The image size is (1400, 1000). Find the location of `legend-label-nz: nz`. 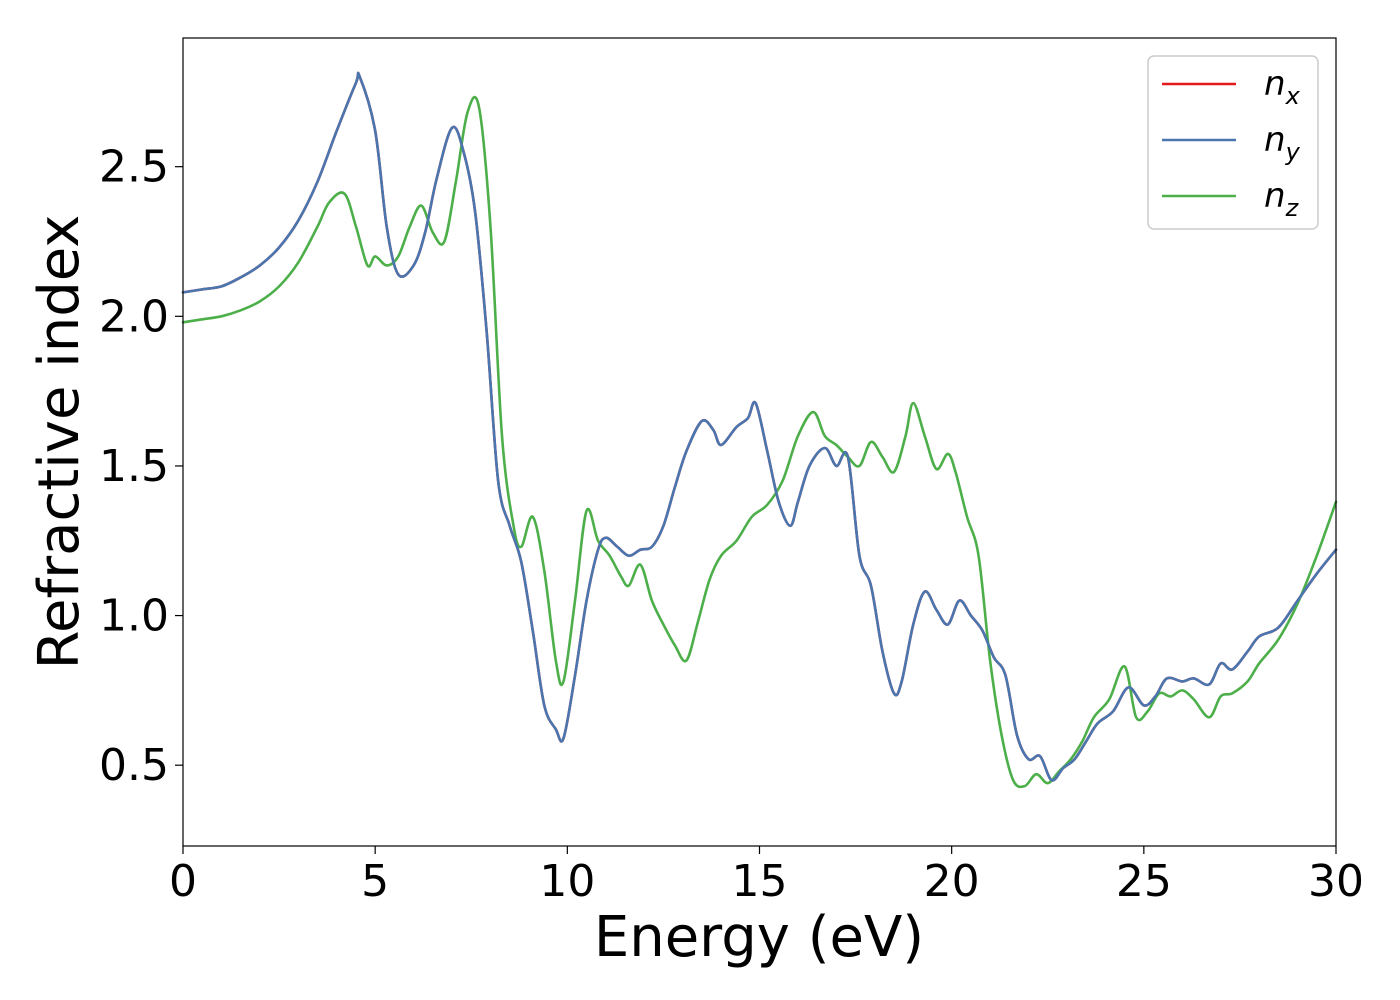

legend-label-nz: nz is located at coordinates (1282, 199).